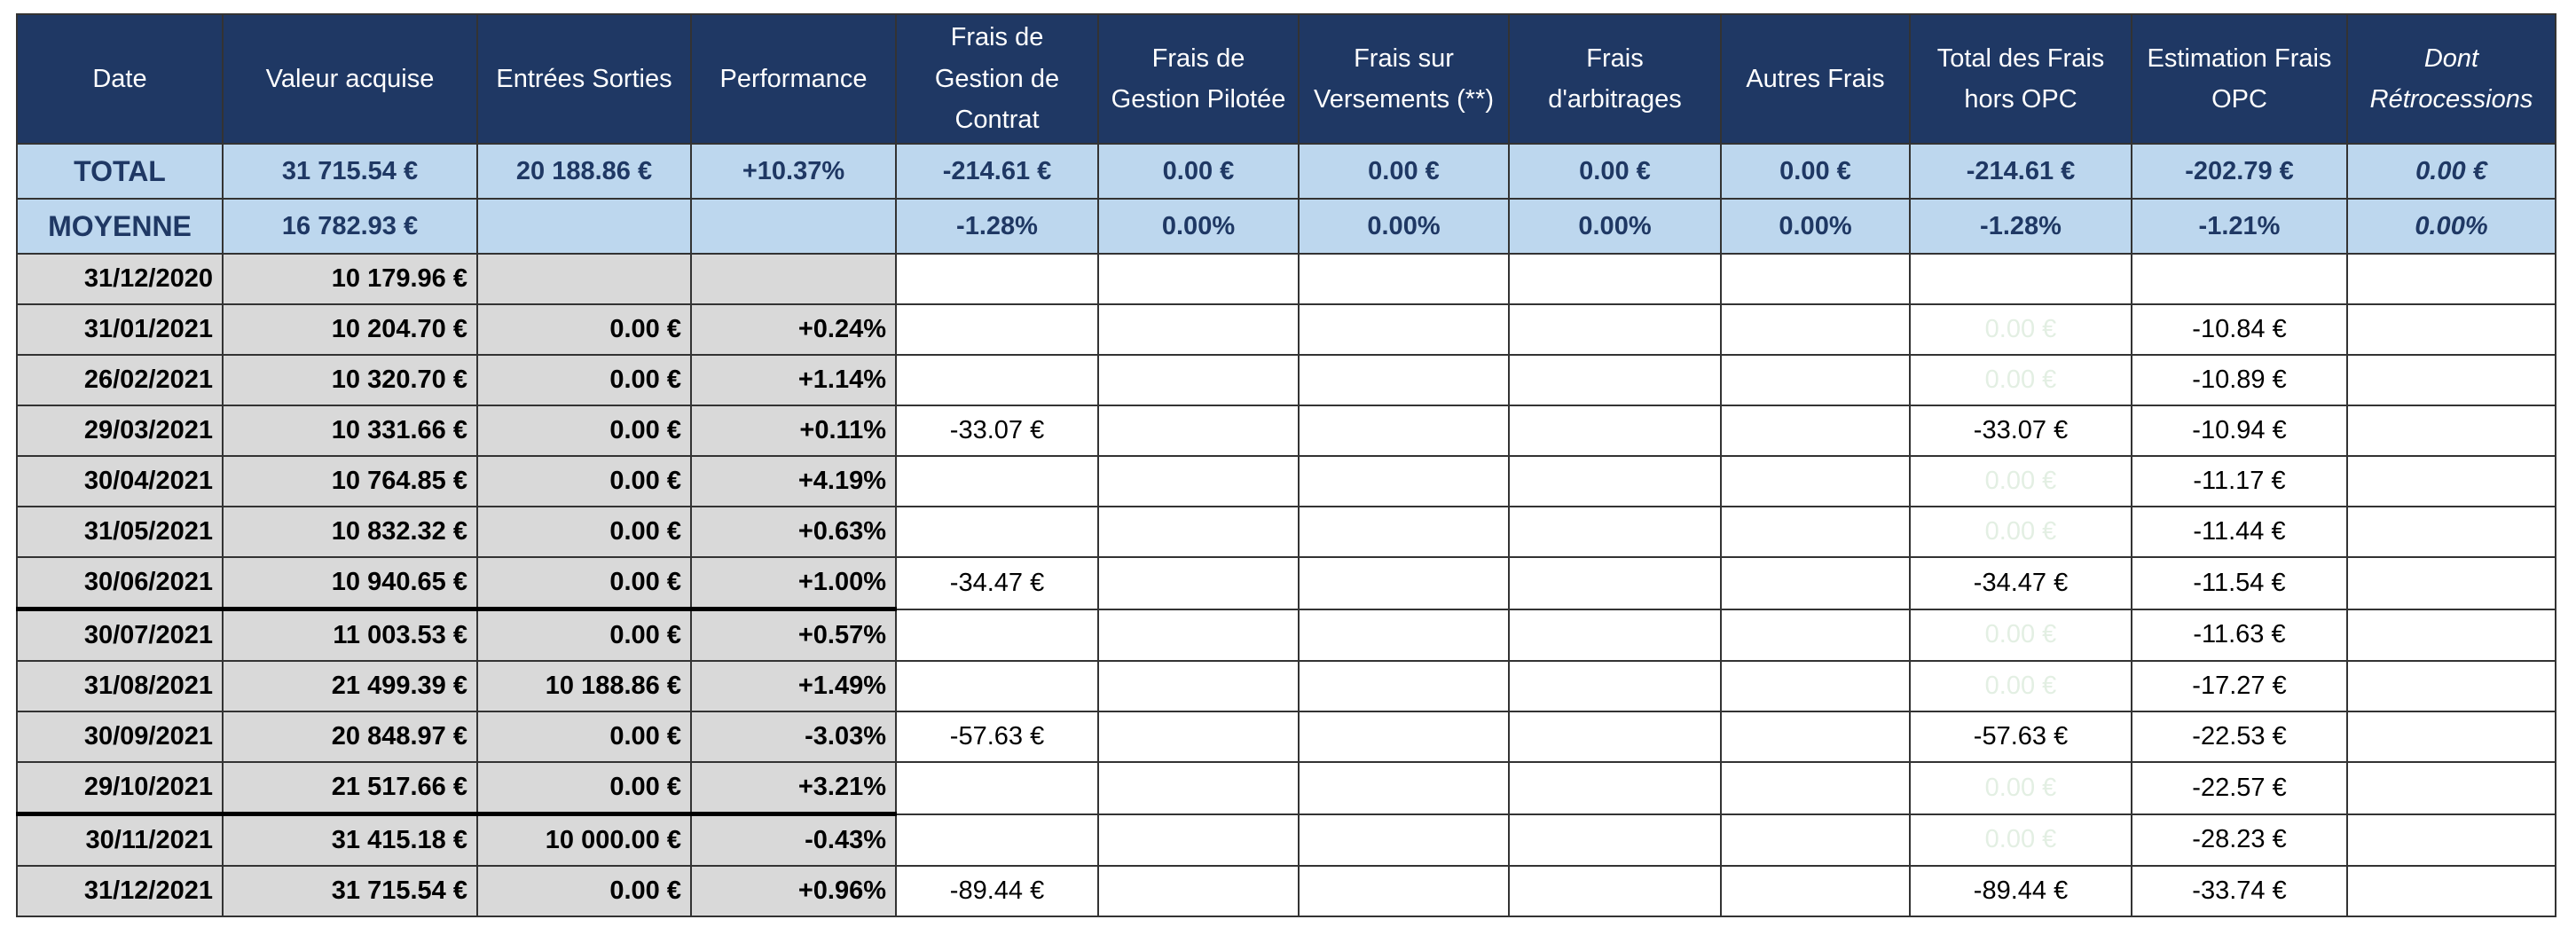  I want to click on header-cell: Dont Rétrocessions, so click(2451, 79).